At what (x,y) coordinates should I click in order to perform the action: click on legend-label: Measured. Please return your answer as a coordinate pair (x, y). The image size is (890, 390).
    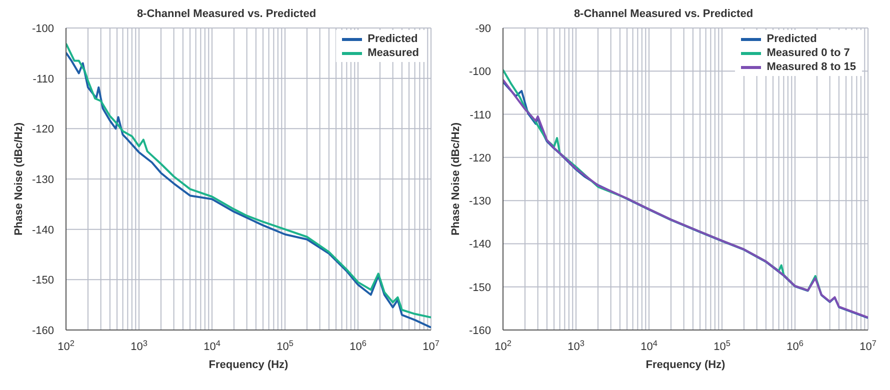
    Looking at the image, I should click on (393, 53).